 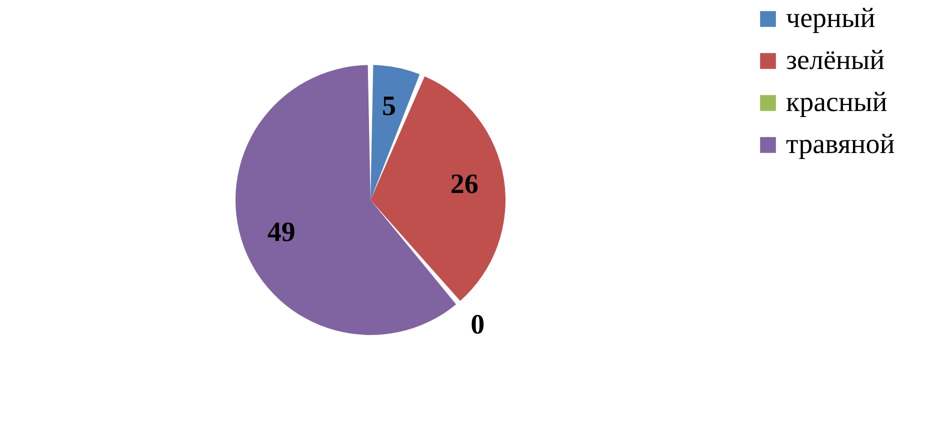 I want to click on data-label: 49, so click(x=281, y=232).